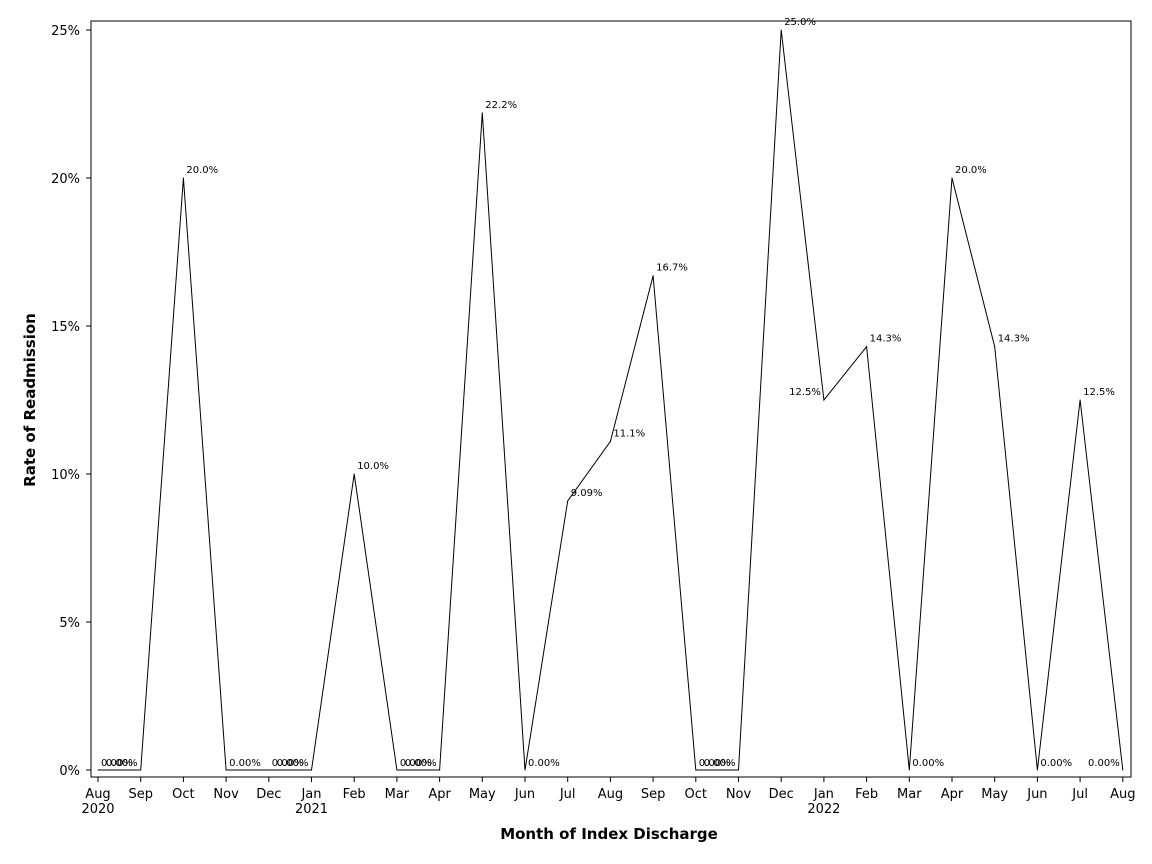  What do you see at coordinates (800, 22) in the screenshot?
I see `data-label: 25.0%` at bounding box center [800, 22].